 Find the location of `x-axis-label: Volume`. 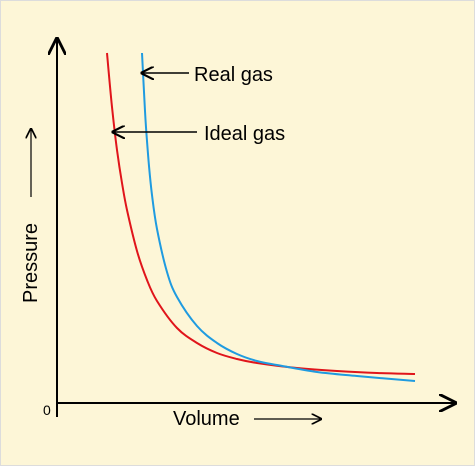

x-axis-label: Volume is located at coordinates (206, 419).